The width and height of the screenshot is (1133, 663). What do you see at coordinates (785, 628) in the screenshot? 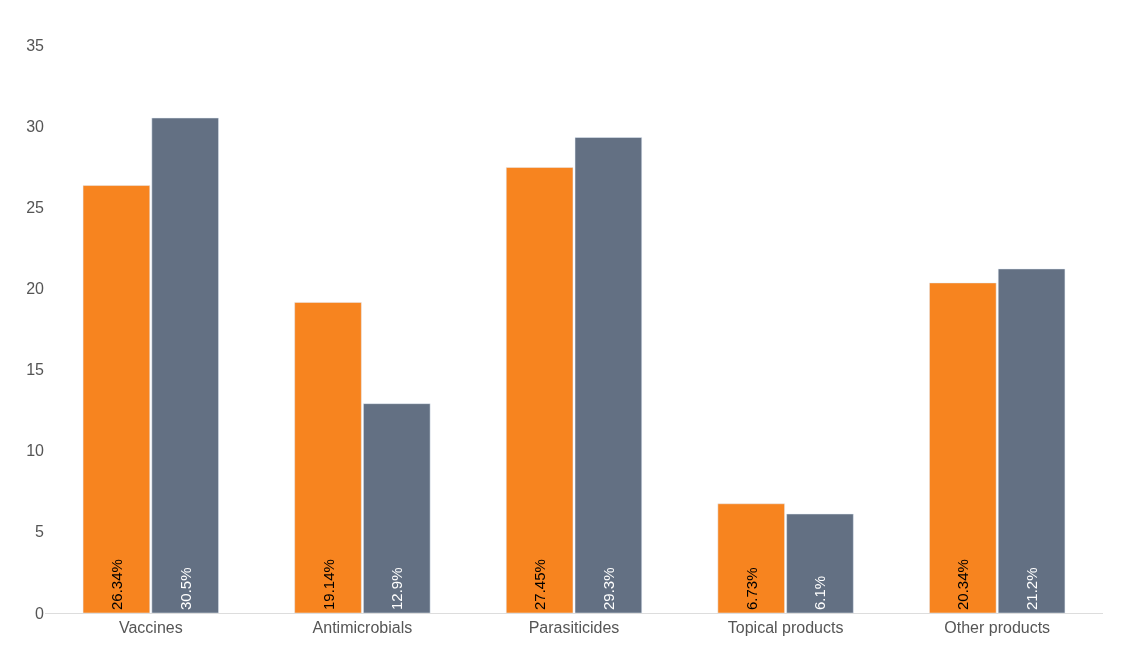
I see `x-tick-label: Topical products` at bounding box center [785, 628].